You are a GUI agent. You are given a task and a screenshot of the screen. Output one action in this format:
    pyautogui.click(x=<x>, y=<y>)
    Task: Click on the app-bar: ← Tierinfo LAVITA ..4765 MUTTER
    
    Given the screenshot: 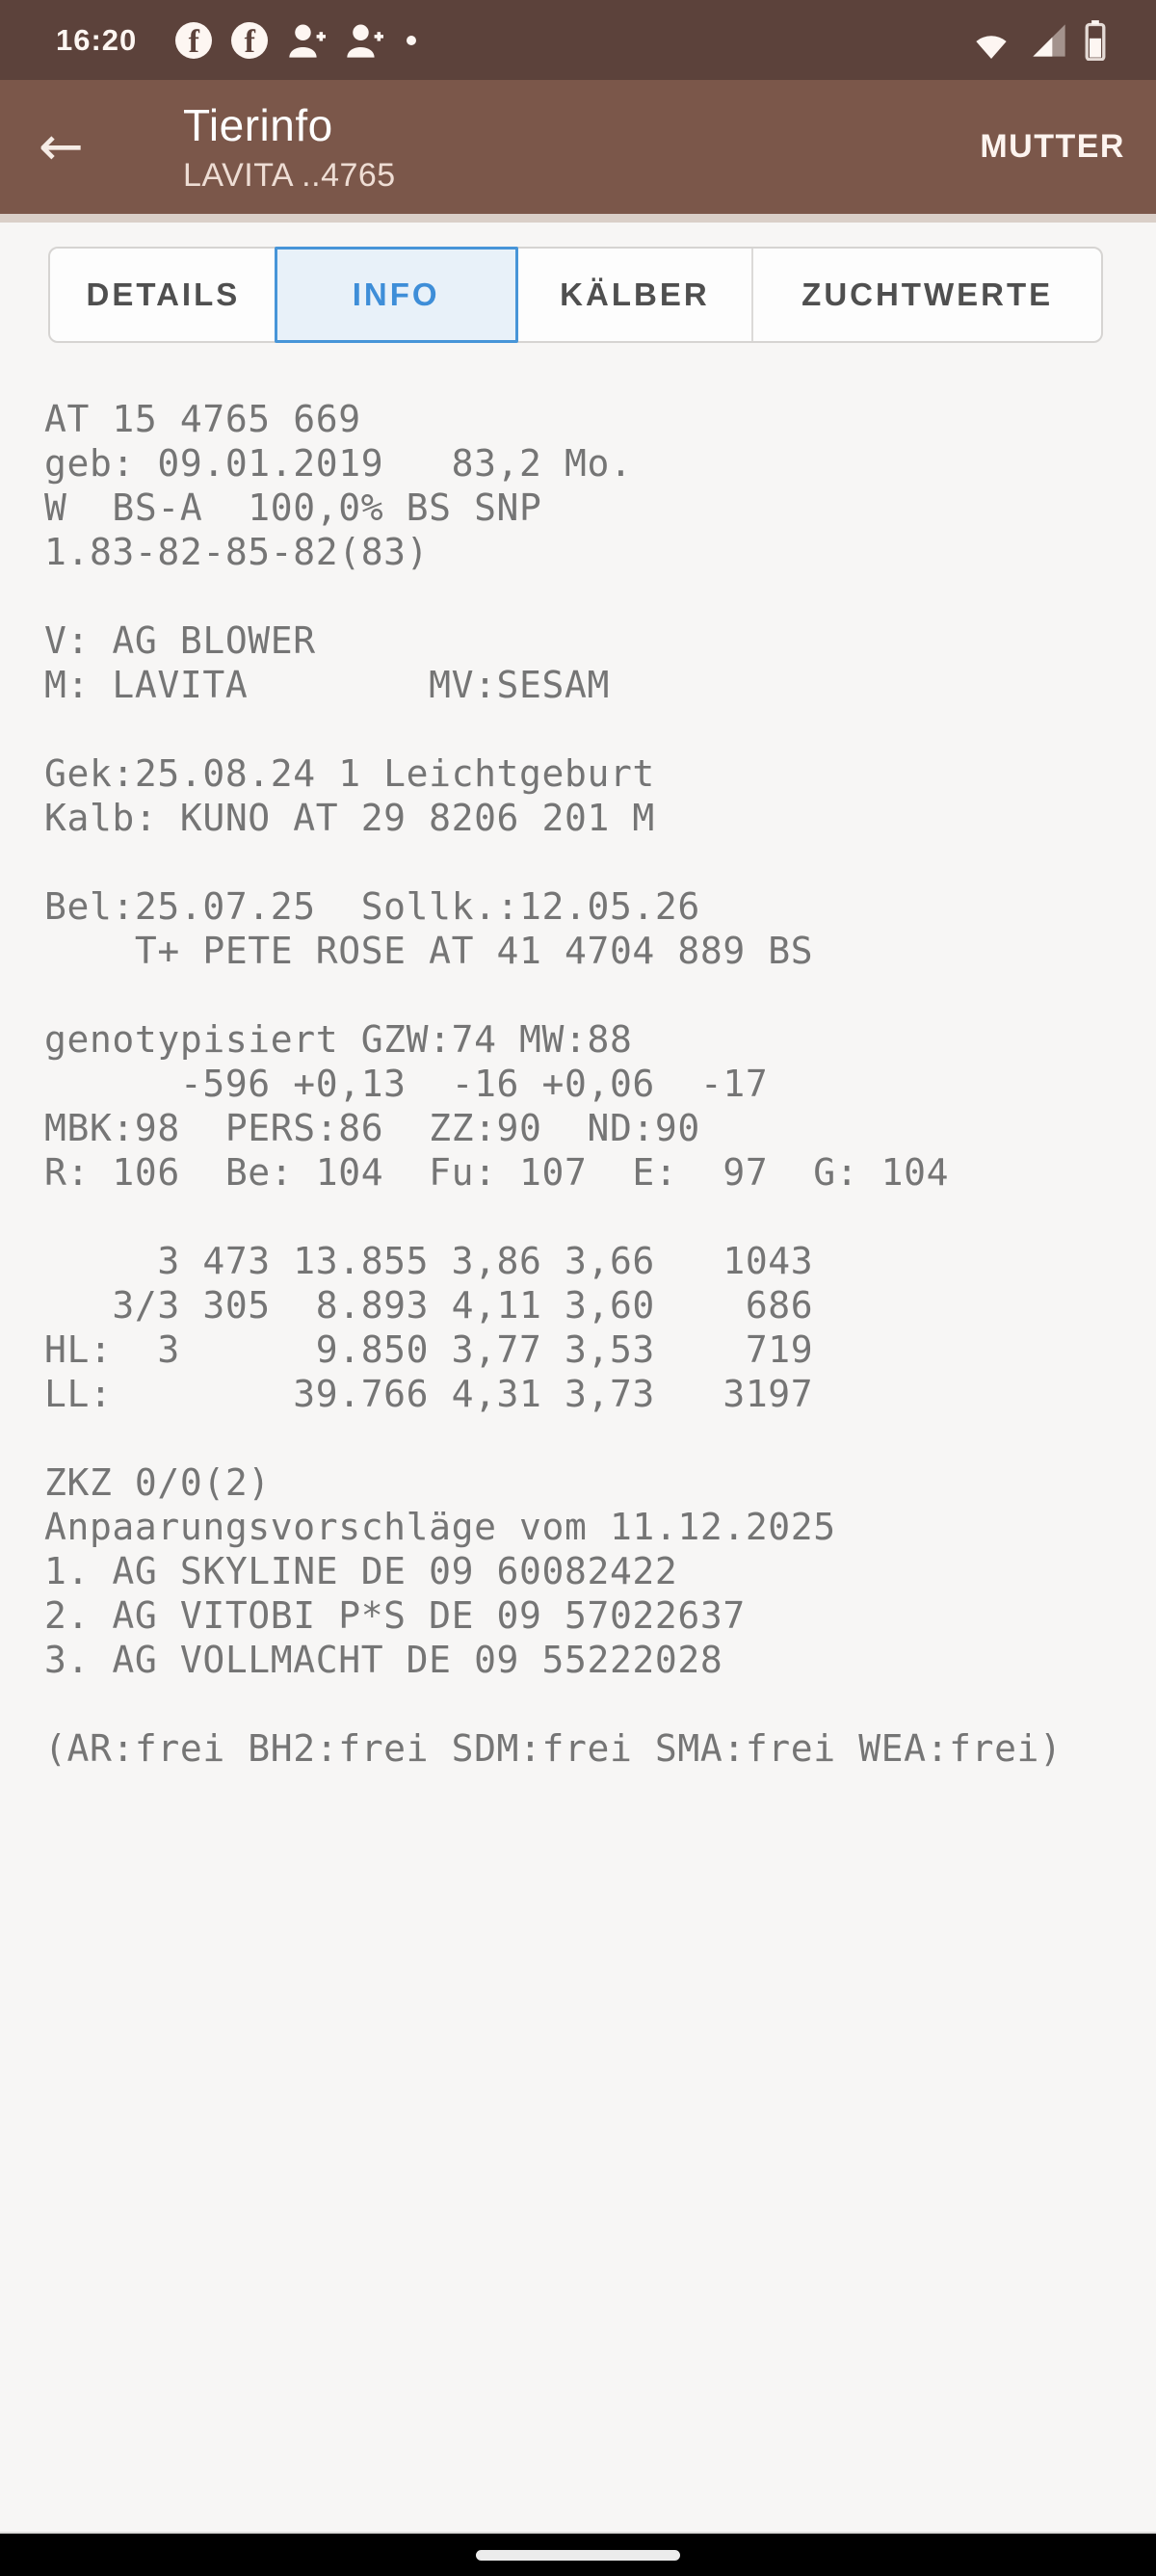 What is the action you would take?
    pyautogui.click(x=578, y=147)
    